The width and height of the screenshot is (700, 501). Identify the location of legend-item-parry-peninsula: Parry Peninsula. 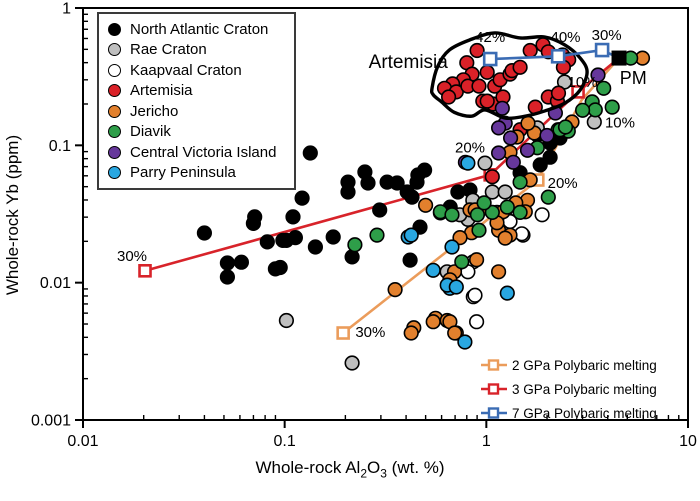
(197, 173).